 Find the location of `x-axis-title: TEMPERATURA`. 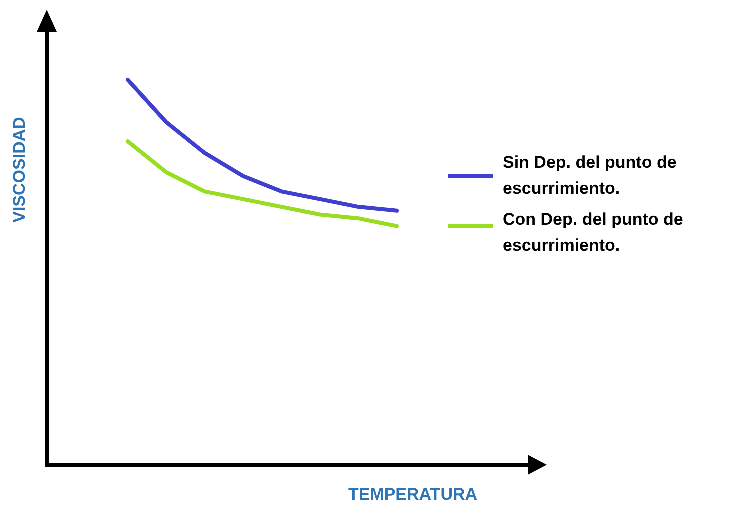

x-axis-title: TEMPERATURA is located at coordinates (413, 494).